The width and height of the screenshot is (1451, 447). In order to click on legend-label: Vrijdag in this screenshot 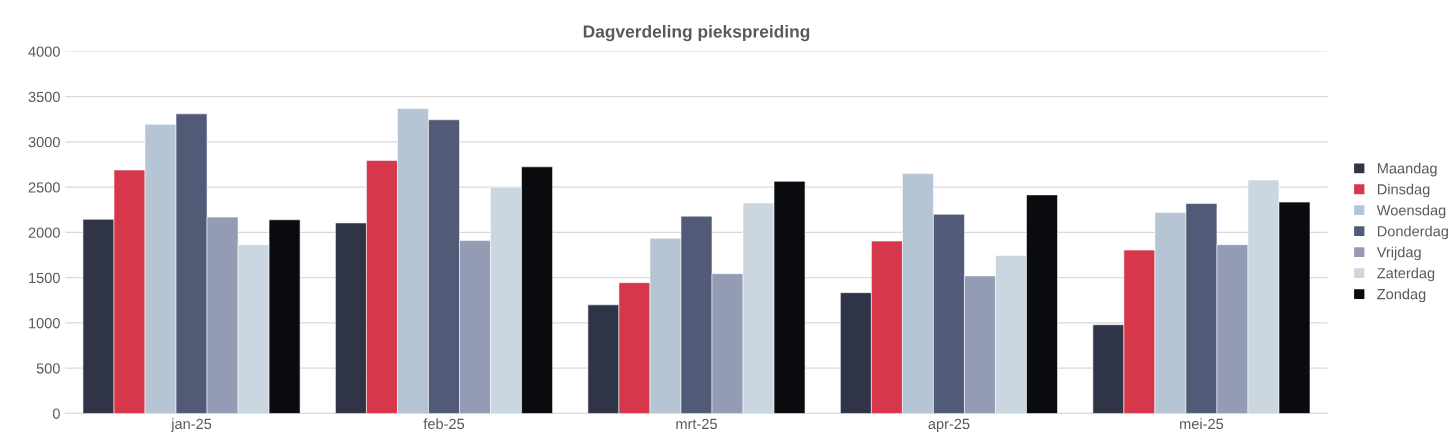, I will do `click(1398, 253)`.